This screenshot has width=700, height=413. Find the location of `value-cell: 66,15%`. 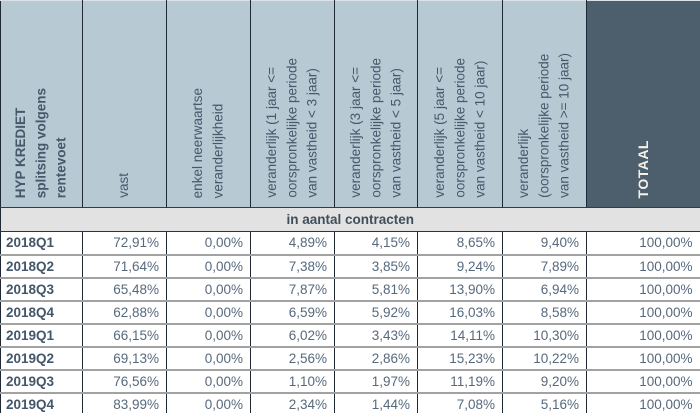

value-cell: 66,15% is located at coordinates (124, 334).